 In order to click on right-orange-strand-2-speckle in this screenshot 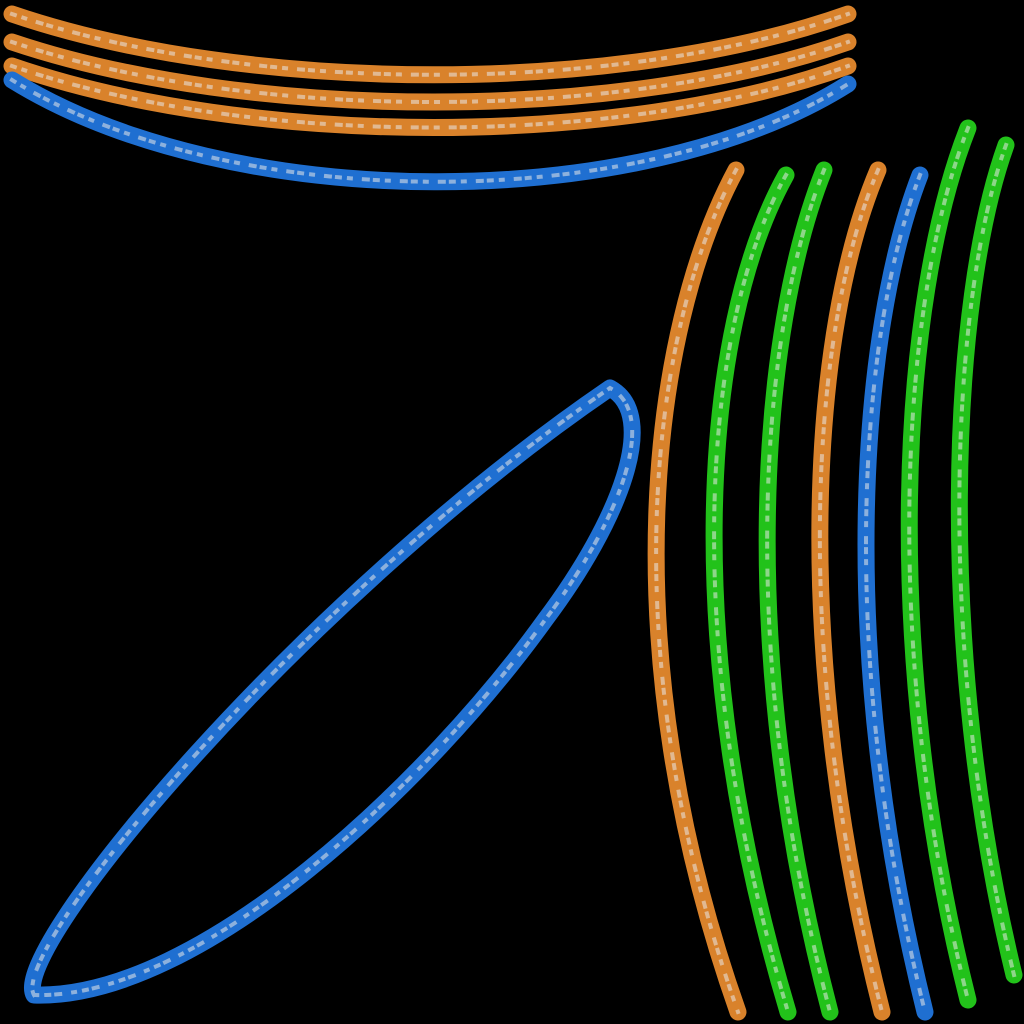, I will do `click(851, 591)`.